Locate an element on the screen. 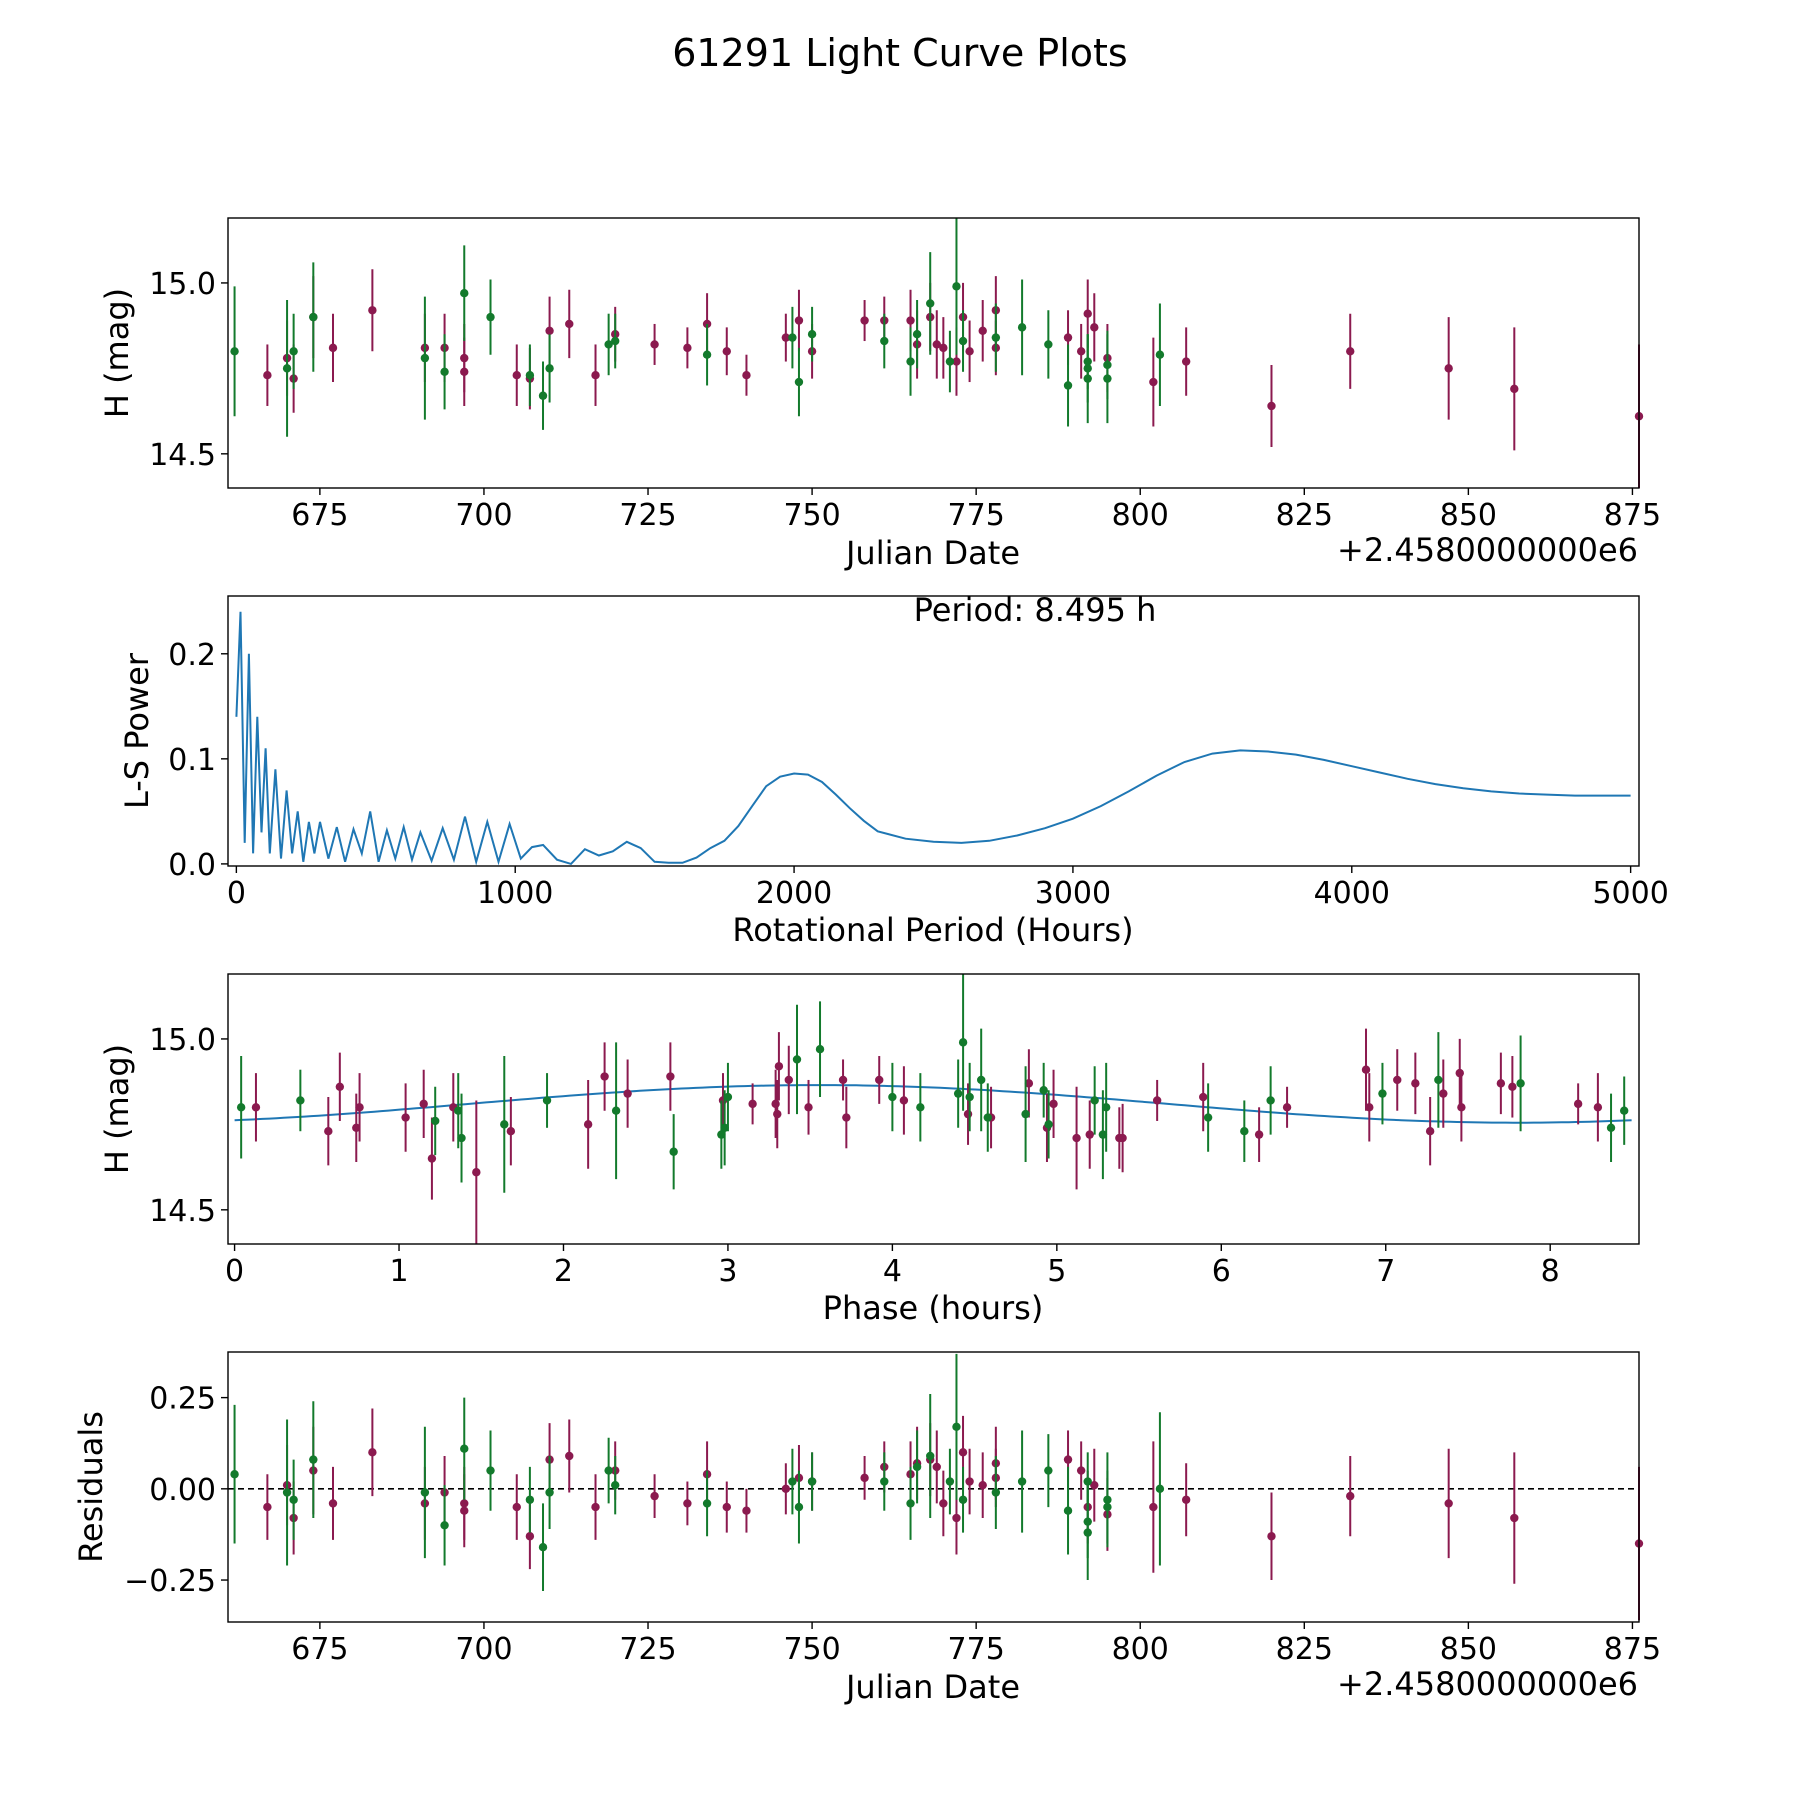  phased-axes: 0 1 2 3 4 5 6 7 8 14.5 15.0 is located at coordinates (854, 1156).